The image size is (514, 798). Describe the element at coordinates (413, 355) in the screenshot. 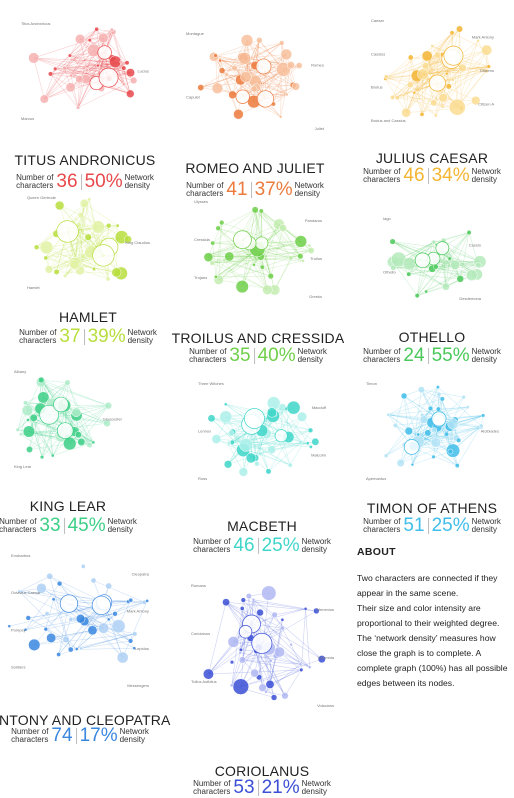

I see `character-count: 24` at that location.